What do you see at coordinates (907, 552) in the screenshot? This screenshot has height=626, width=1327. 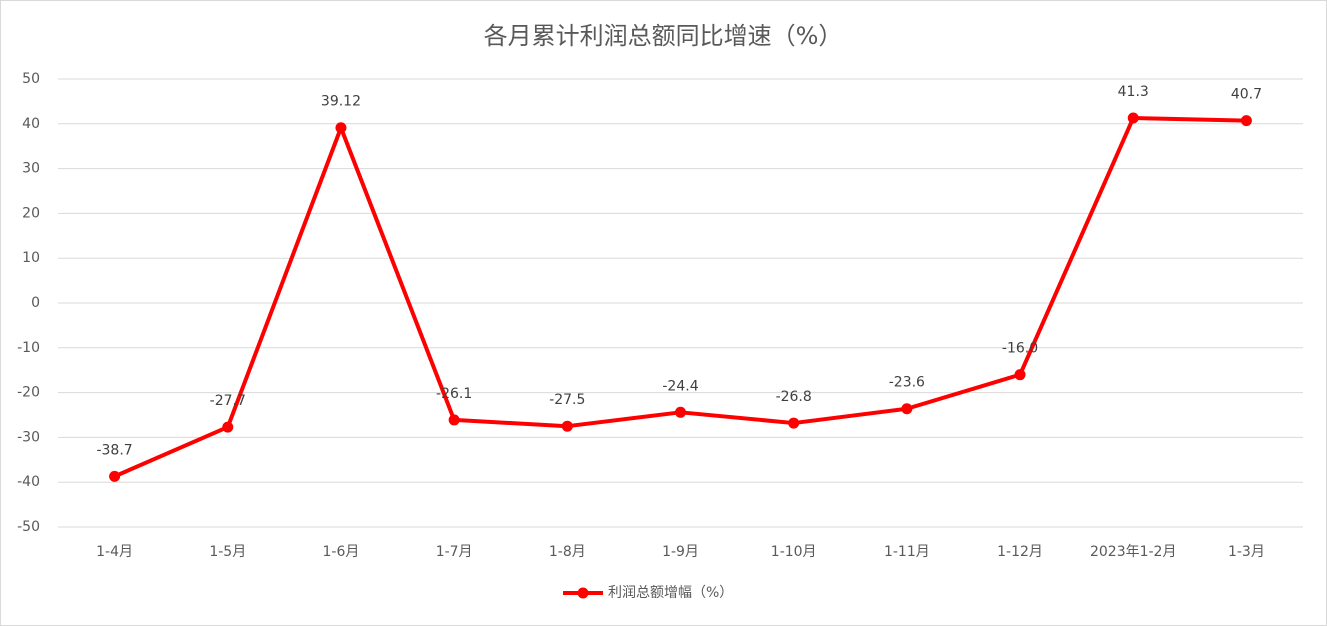 I see `x-tick-label: 1-11月` at bounding box center [907, 552].